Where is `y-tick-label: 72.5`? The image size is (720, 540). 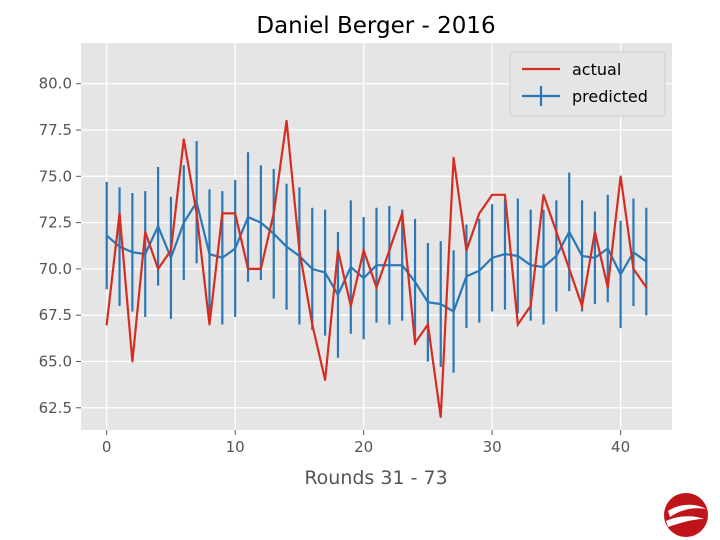
y-tick-label: 72.5 is located at coordinates (55, 223).